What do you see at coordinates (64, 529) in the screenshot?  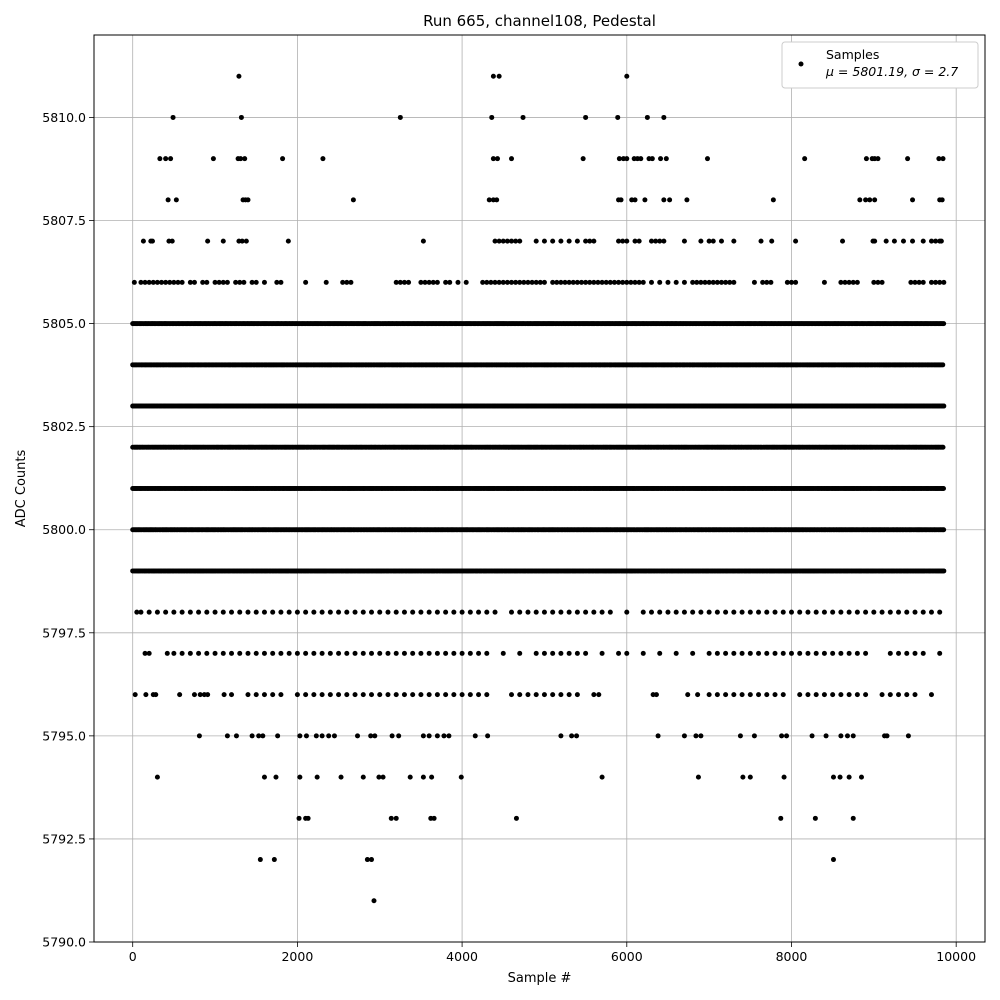 I see `y-tick-label: 5800.0` at bounding box center [64, 529].